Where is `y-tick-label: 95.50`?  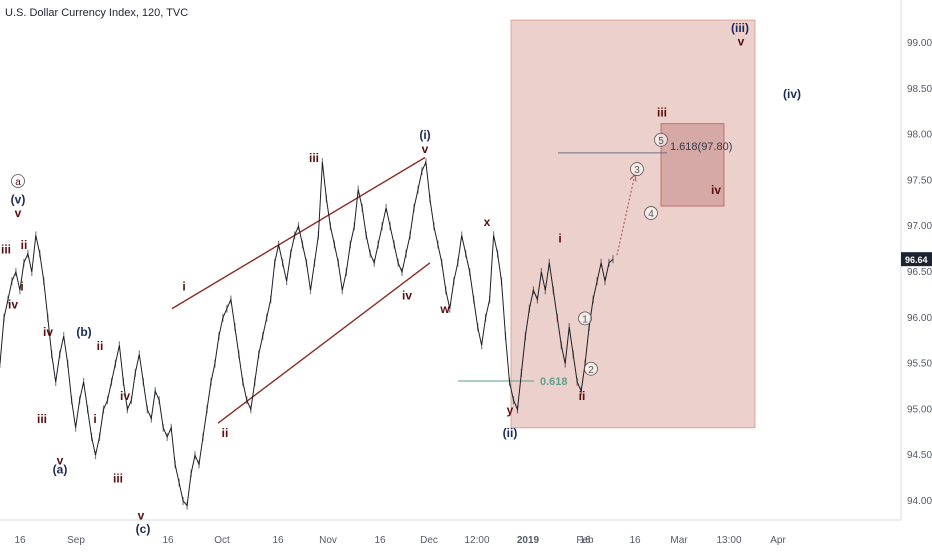 y-tick-label: 95.50 is located at coordinates (919, 364).